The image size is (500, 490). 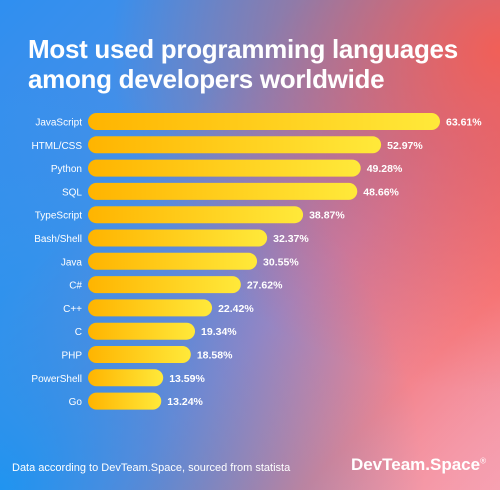 What do you see at coordinates (219, 332) in the screenshot?
I see `value-label: 19.34%` at bounding box center [219, 332].